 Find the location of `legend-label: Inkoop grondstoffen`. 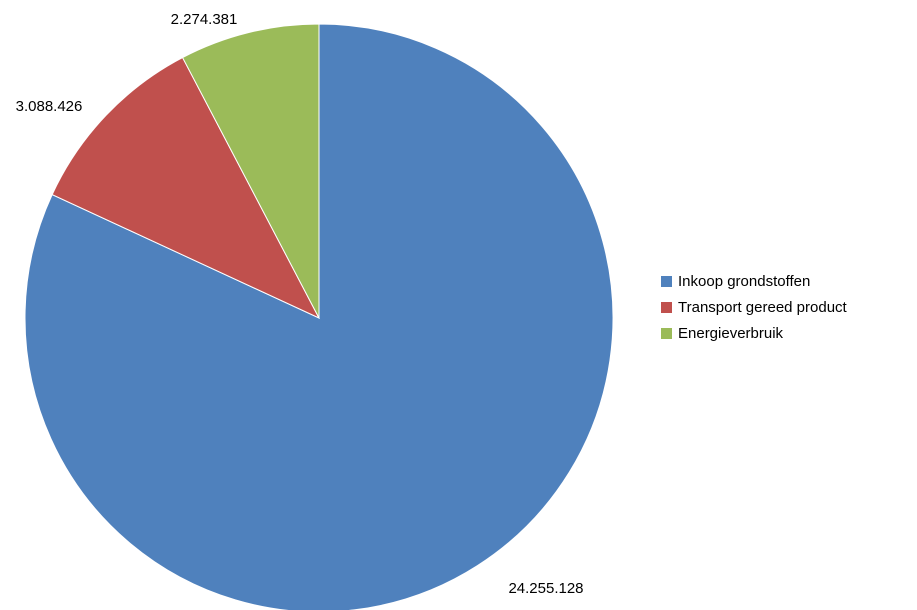

legend-label: Inkoop grondstoffen is located at coordinates (744, 281).